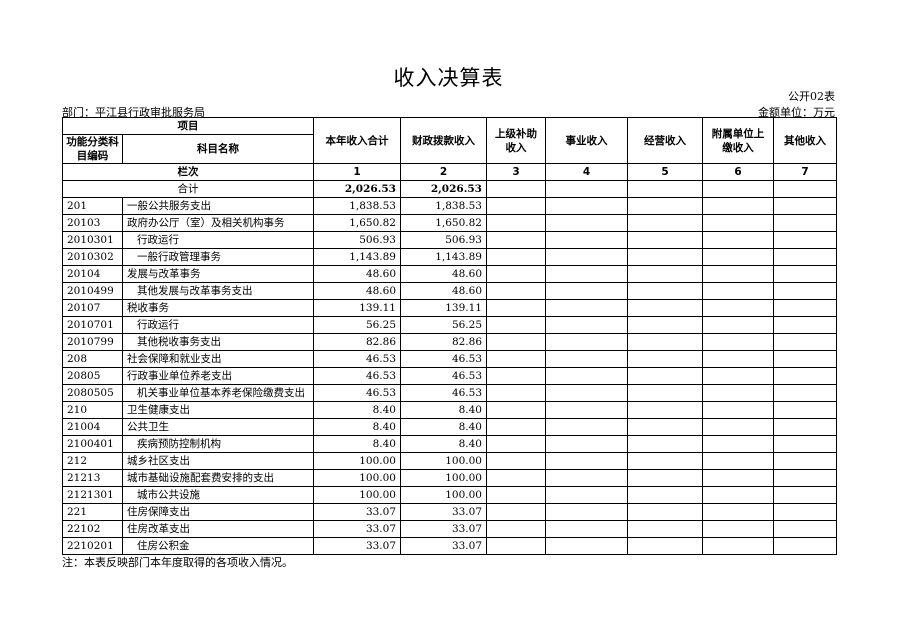  I want to click on page-title: 收入决算表, so click(448, 78).